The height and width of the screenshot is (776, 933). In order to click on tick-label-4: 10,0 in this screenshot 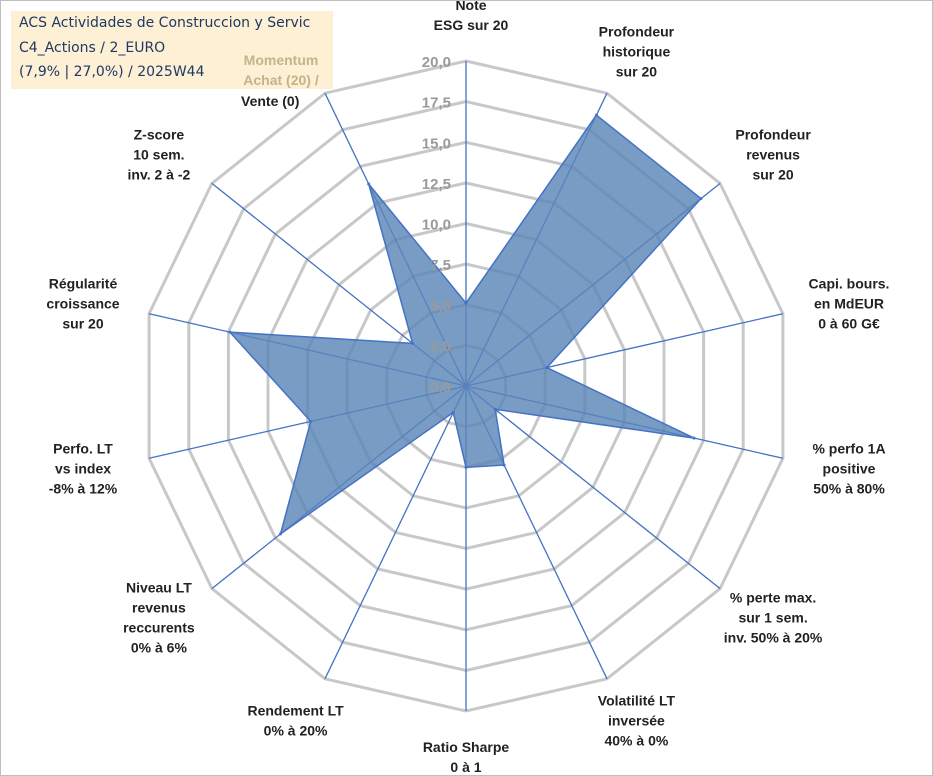, I will do `click(436, 225)`.